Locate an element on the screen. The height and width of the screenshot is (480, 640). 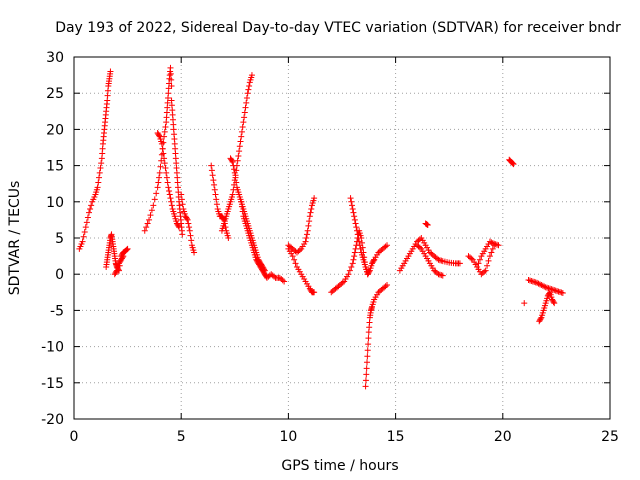
series-s1 is located at coordinates (95, 160).